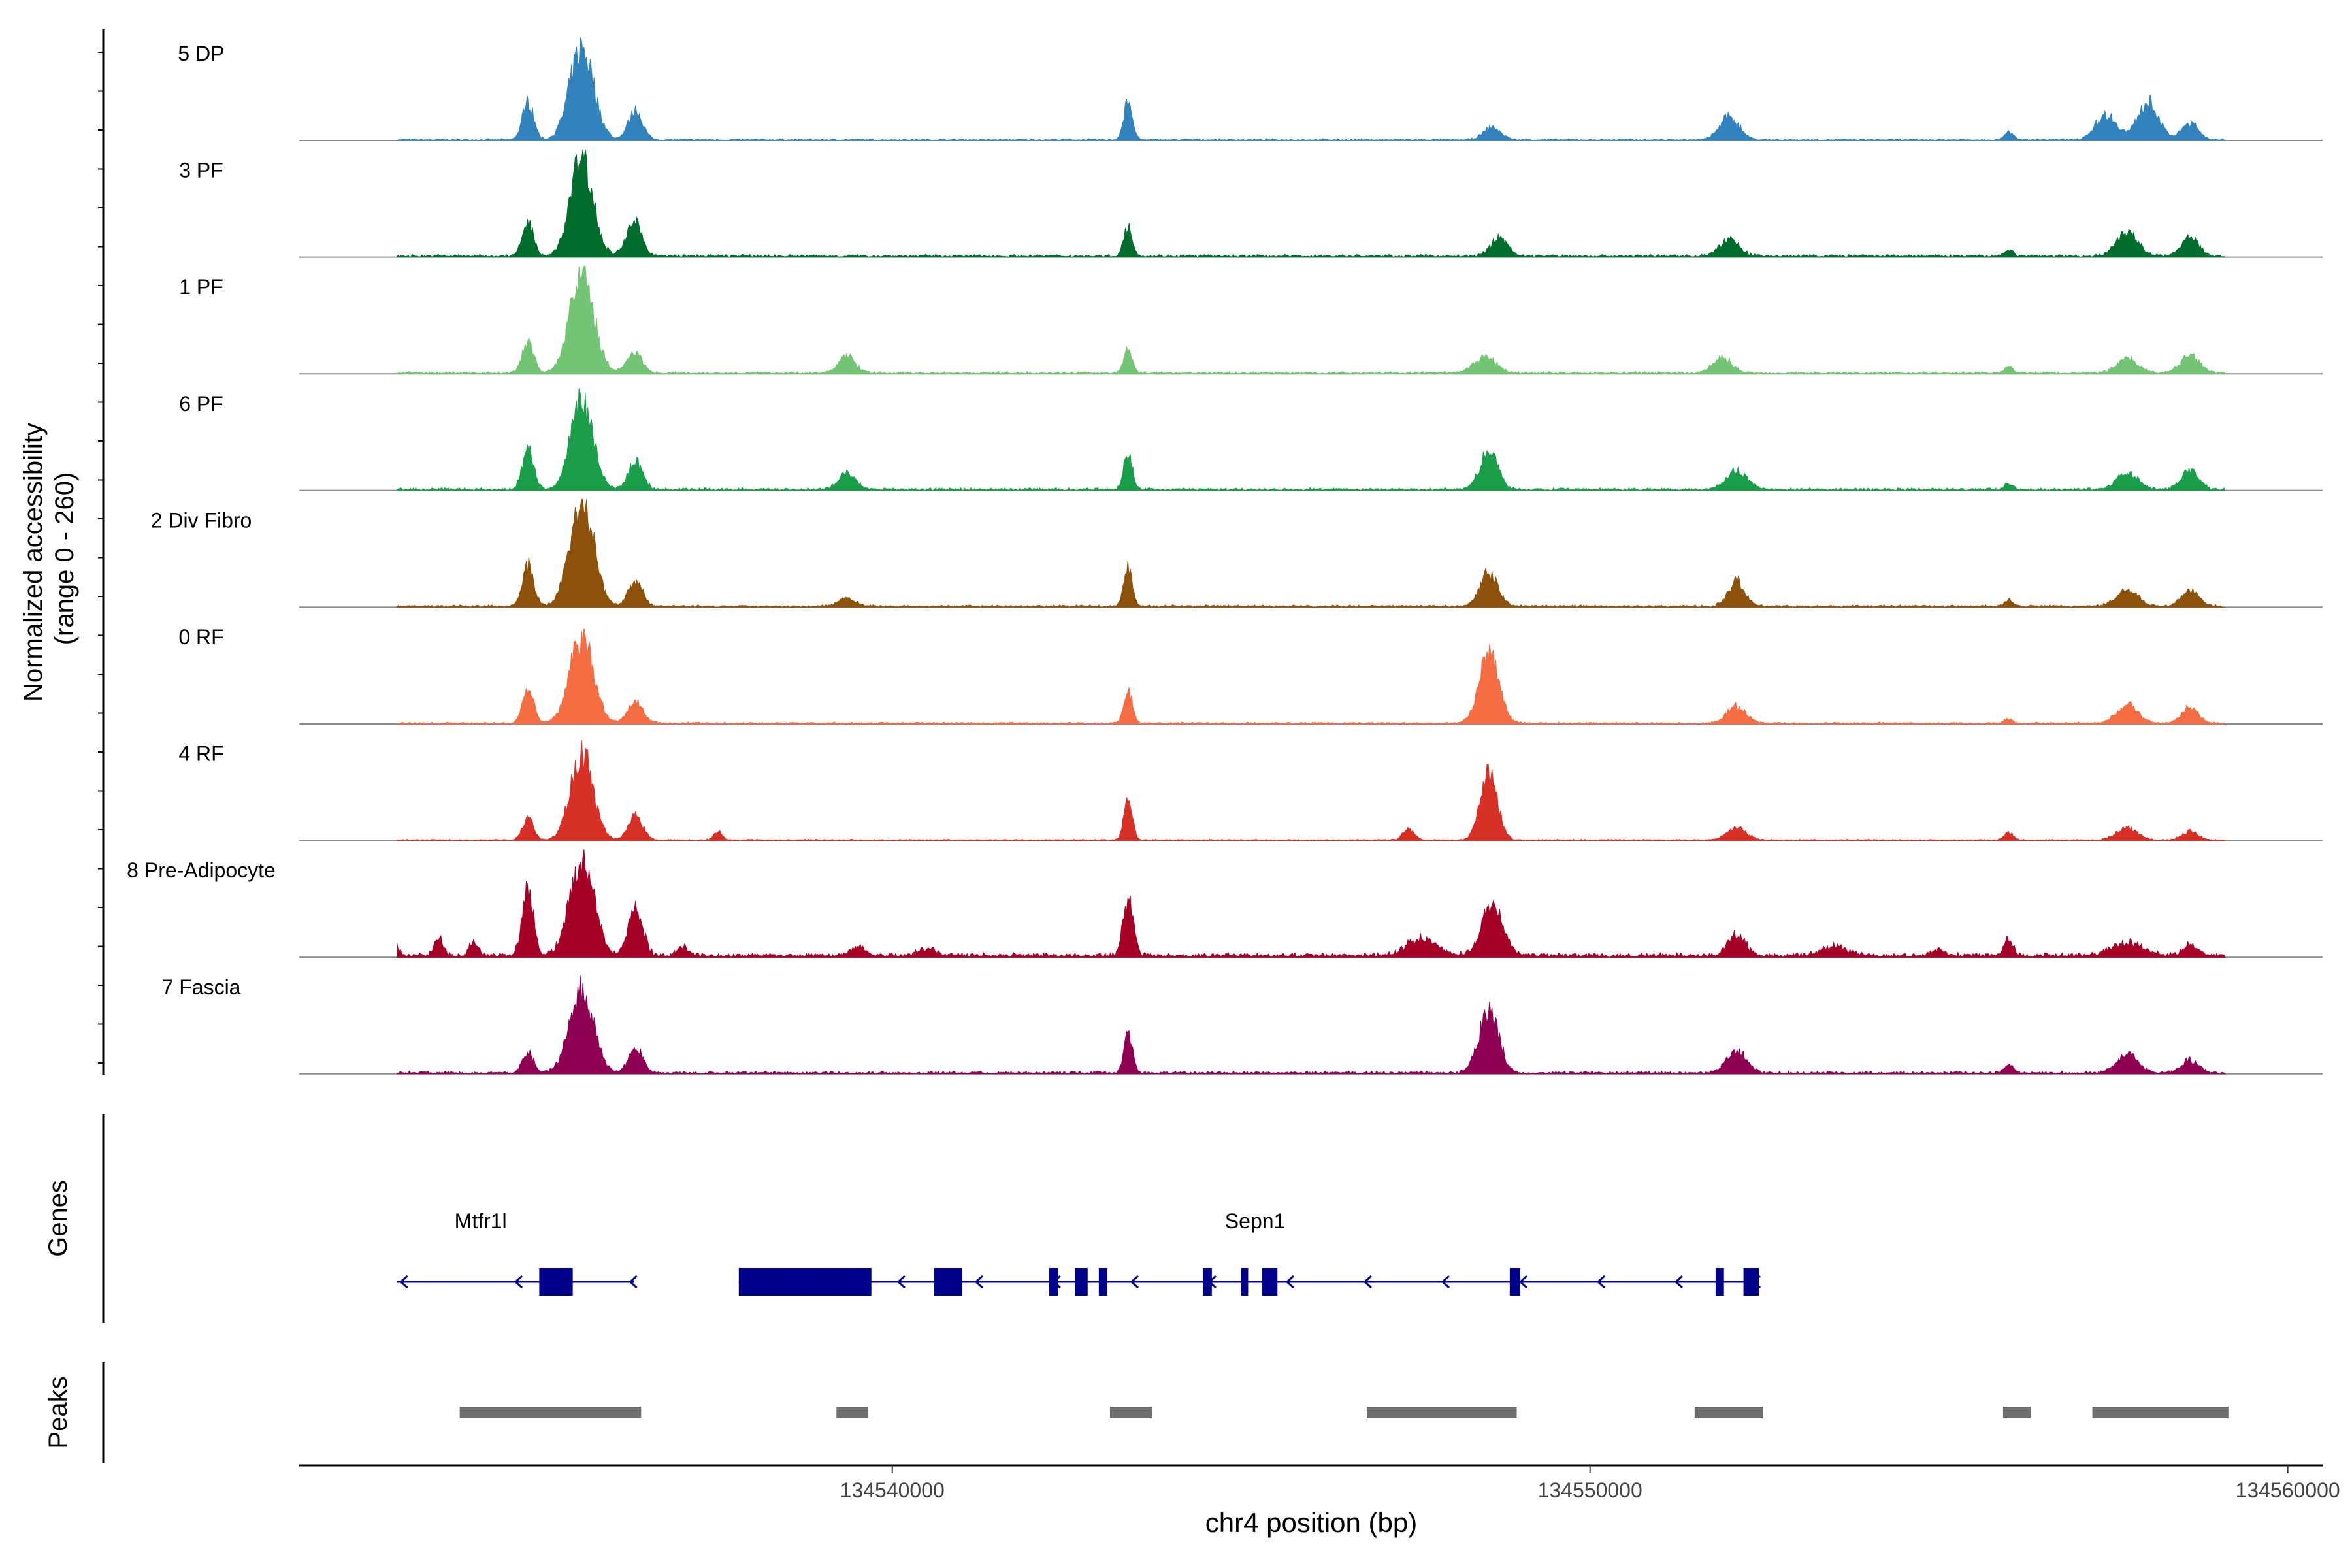 The height and width of the screenshot is (1568, 2352). What do you see at coordinates (517, 1252) in the screenshot?
I see `gene-mtfr1l: Mtfr1l` at bounding box center [517, 1252].